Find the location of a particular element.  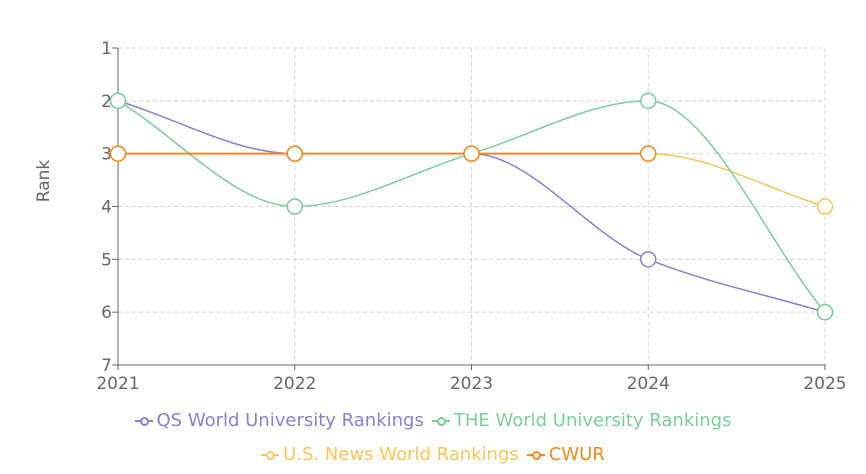

y-tick-label: 4 is located at coordinates (106, 208).